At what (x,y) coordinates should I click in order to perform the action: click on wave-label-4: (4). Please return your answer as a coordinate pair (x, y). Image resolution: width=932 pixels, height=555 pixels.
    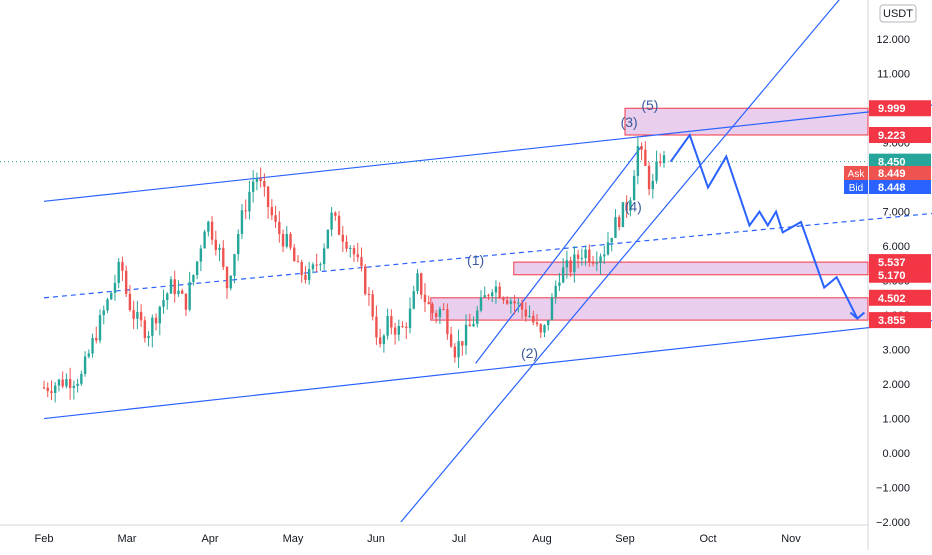
    Looking at the image, I should click on (633, 207).